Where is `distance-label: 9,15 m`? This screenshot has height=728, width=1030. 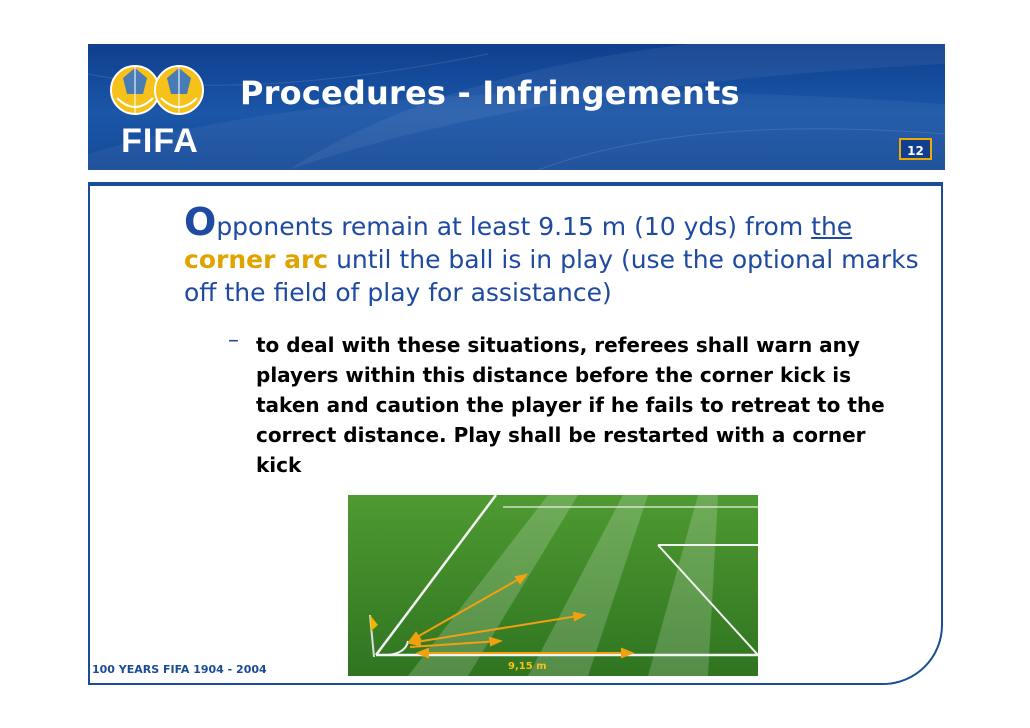 distance-label: 9,15 m is located at coordinates (527, 666).